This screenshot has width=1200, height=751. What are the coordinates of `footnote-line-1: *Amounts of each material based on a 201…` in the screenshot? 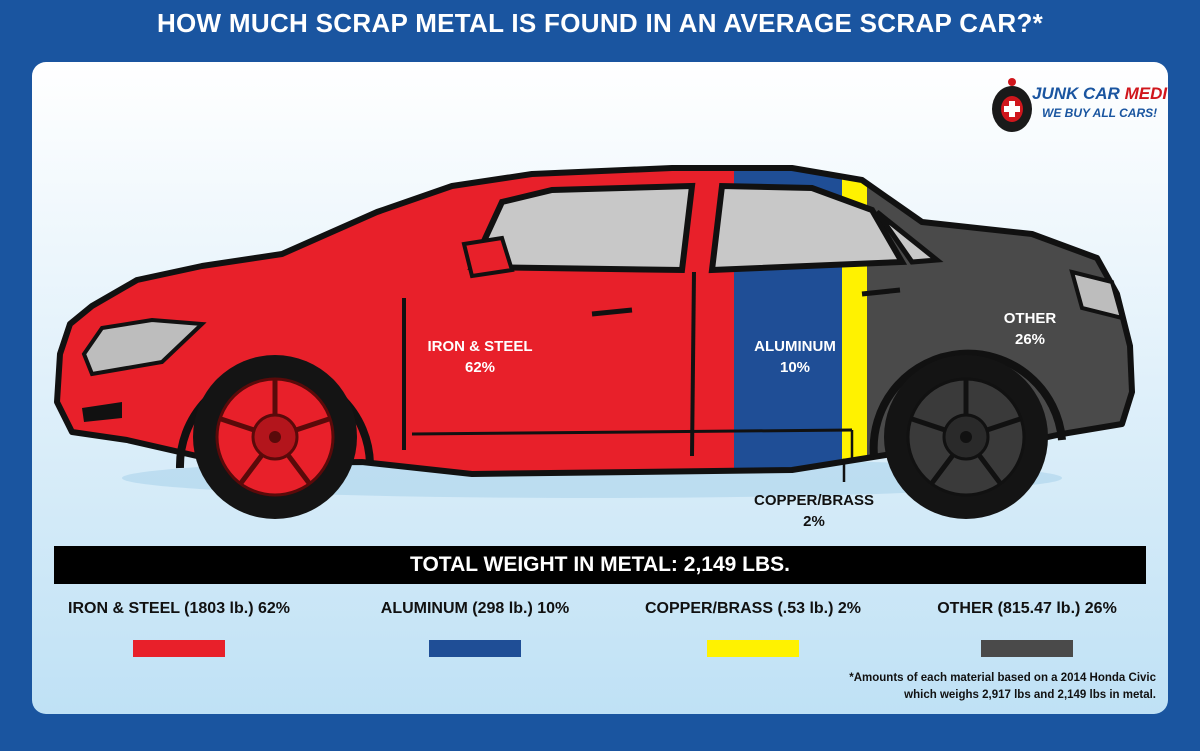 It's located at (1002, 678).